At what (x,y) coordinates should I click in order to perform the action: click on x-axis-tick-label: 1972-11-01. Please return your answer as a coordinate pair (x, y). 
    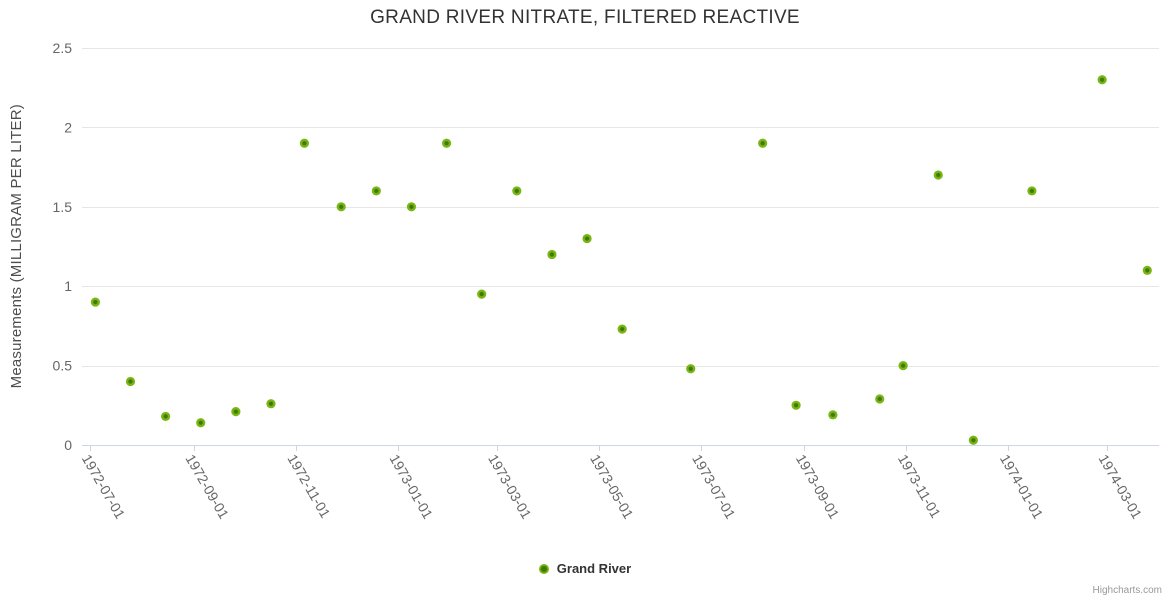
    Looking at the image, I should click on (308, 486).